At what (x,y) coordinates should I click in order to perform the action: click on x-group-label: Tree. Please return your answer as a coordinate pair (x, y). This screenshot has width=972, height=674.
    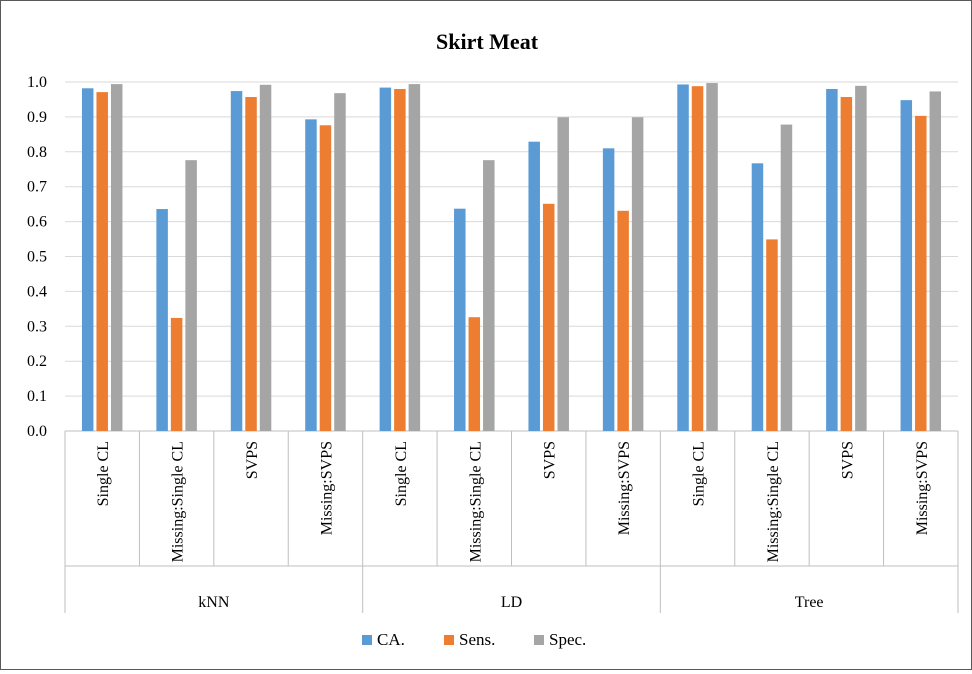
    Looking at the image, I should click on (809, 602).